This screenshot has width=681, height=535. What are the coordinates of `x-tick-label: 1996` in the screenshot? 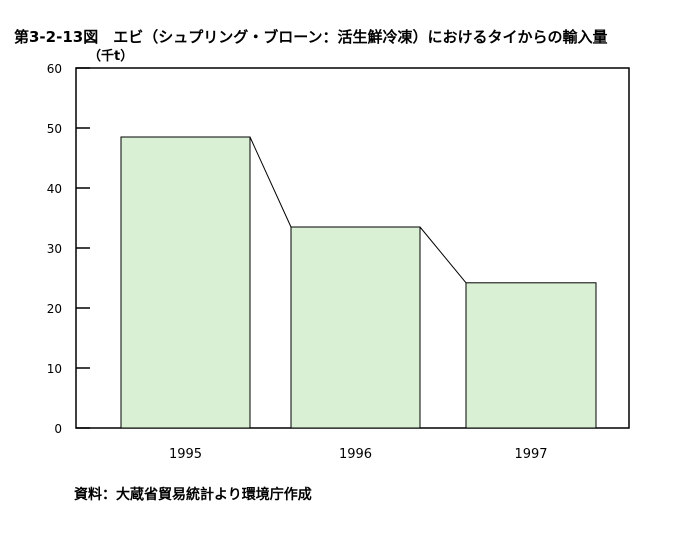 It's located at (355, 454).